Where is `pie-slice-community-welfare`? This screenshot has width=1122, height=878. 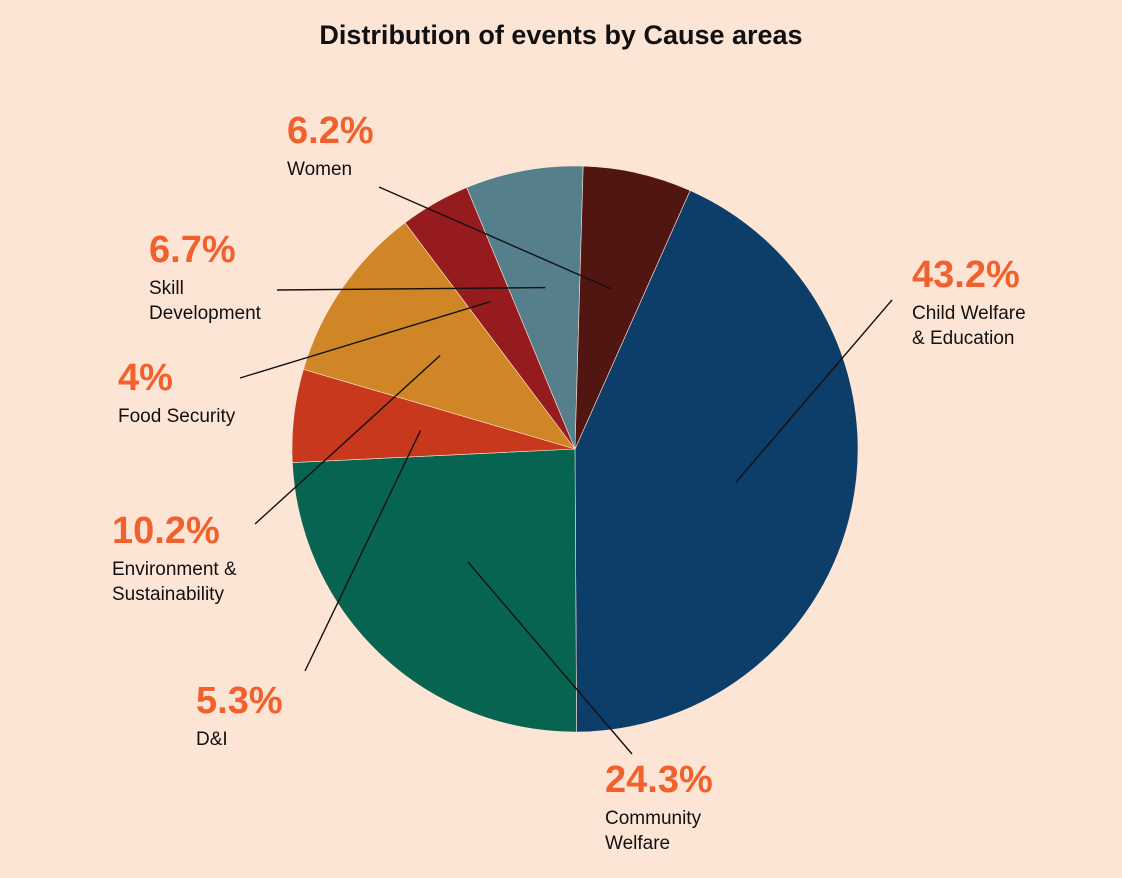
pie-slice-community-welfare is located at coordinates (434, 590).